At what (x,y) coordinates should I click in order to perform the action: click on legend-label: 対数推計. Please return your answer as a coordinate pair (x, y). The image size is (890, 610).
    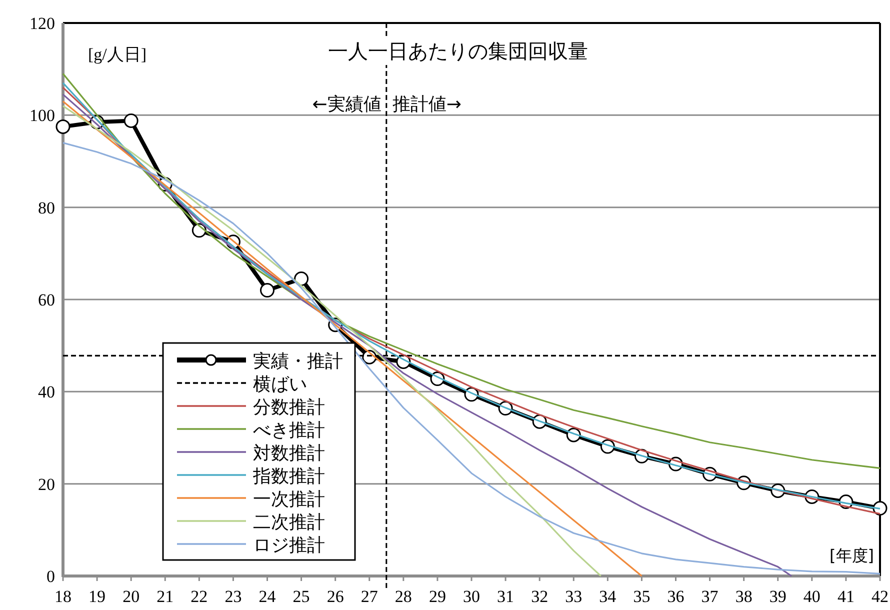
    Looking at the image, I should click on (289, 453).